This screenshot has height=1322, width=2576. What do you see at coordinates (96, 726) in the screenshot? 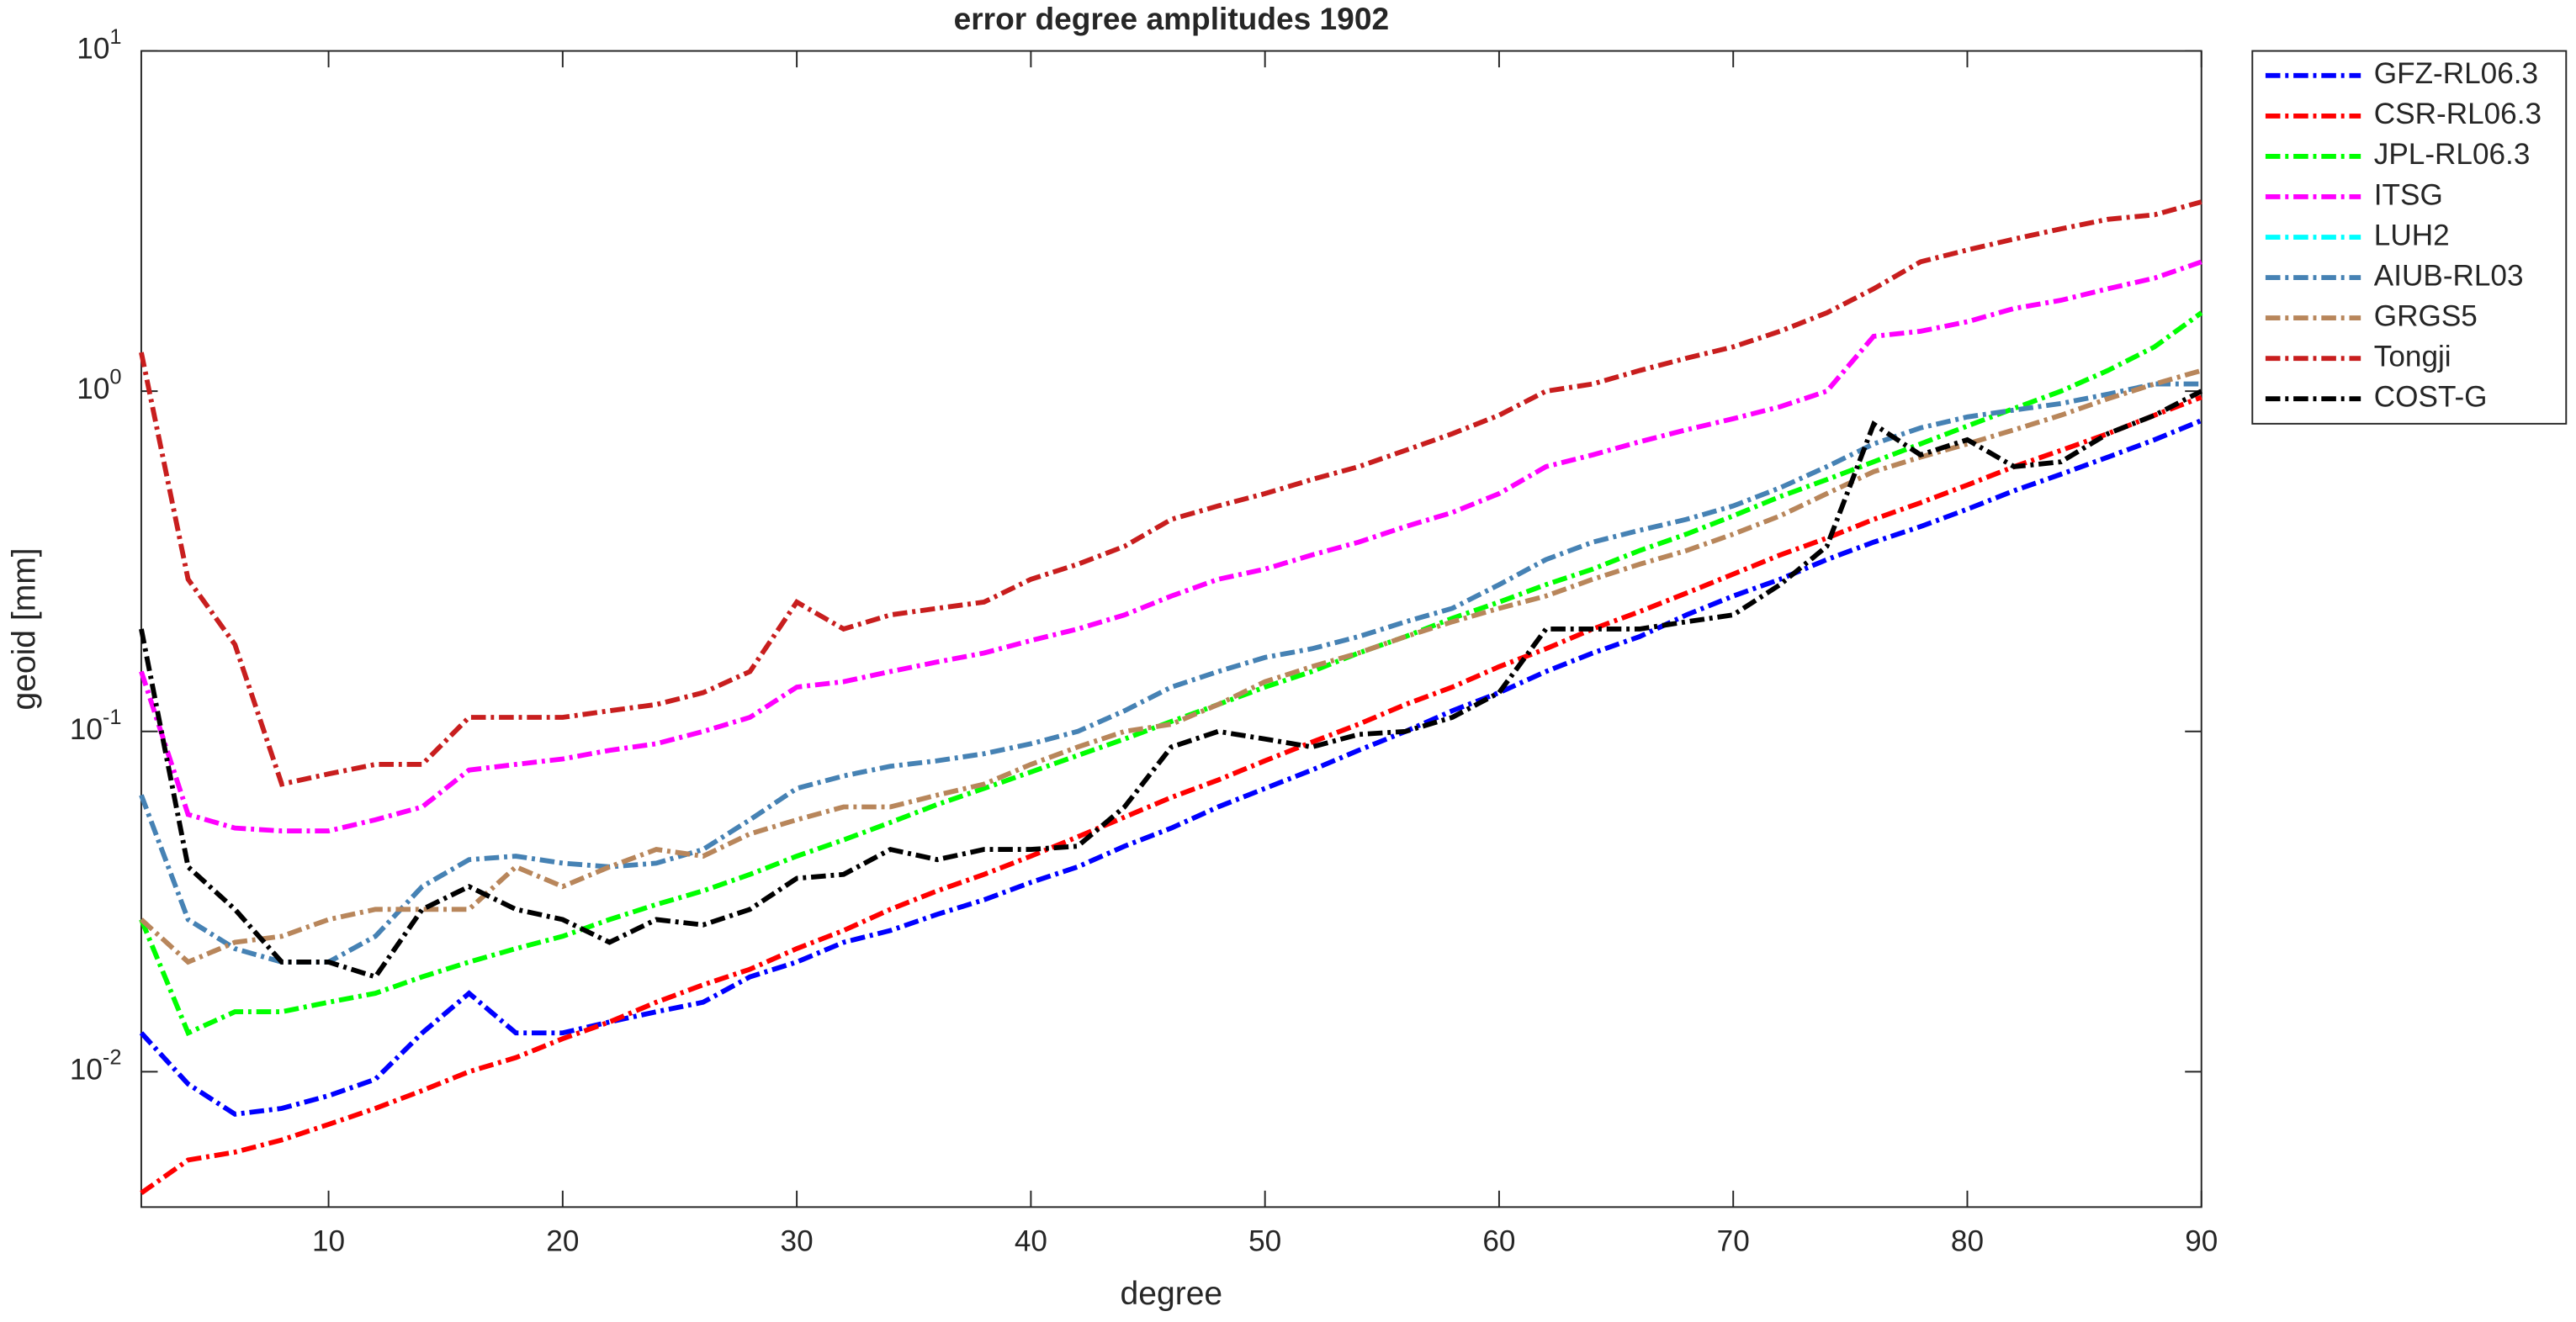
I see `y-tick-label: 10⁻¹` at bounding box center [96, 726].